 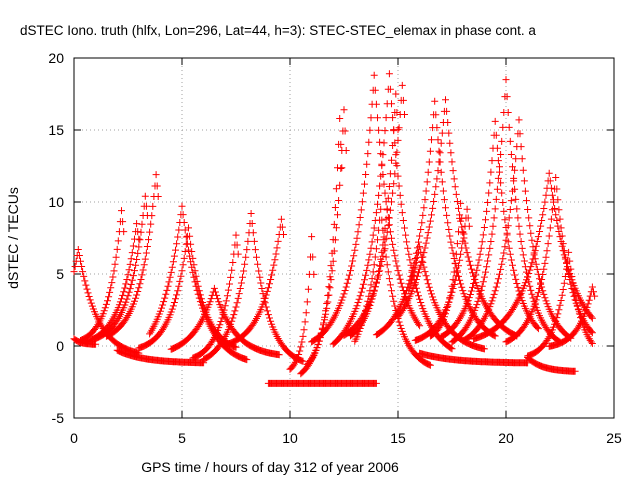 I want to click on y-tick-label: 20, so click(x=56, y=58).